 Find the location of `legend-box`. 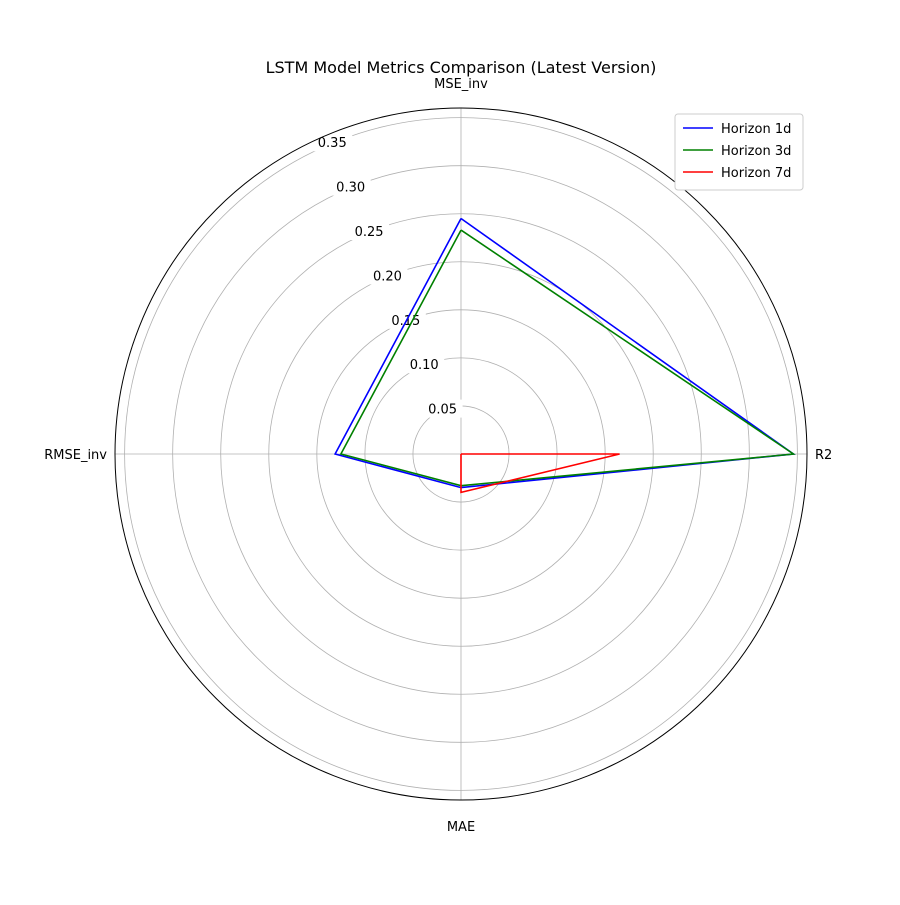

legend-box is located at coordinates (739, 152).